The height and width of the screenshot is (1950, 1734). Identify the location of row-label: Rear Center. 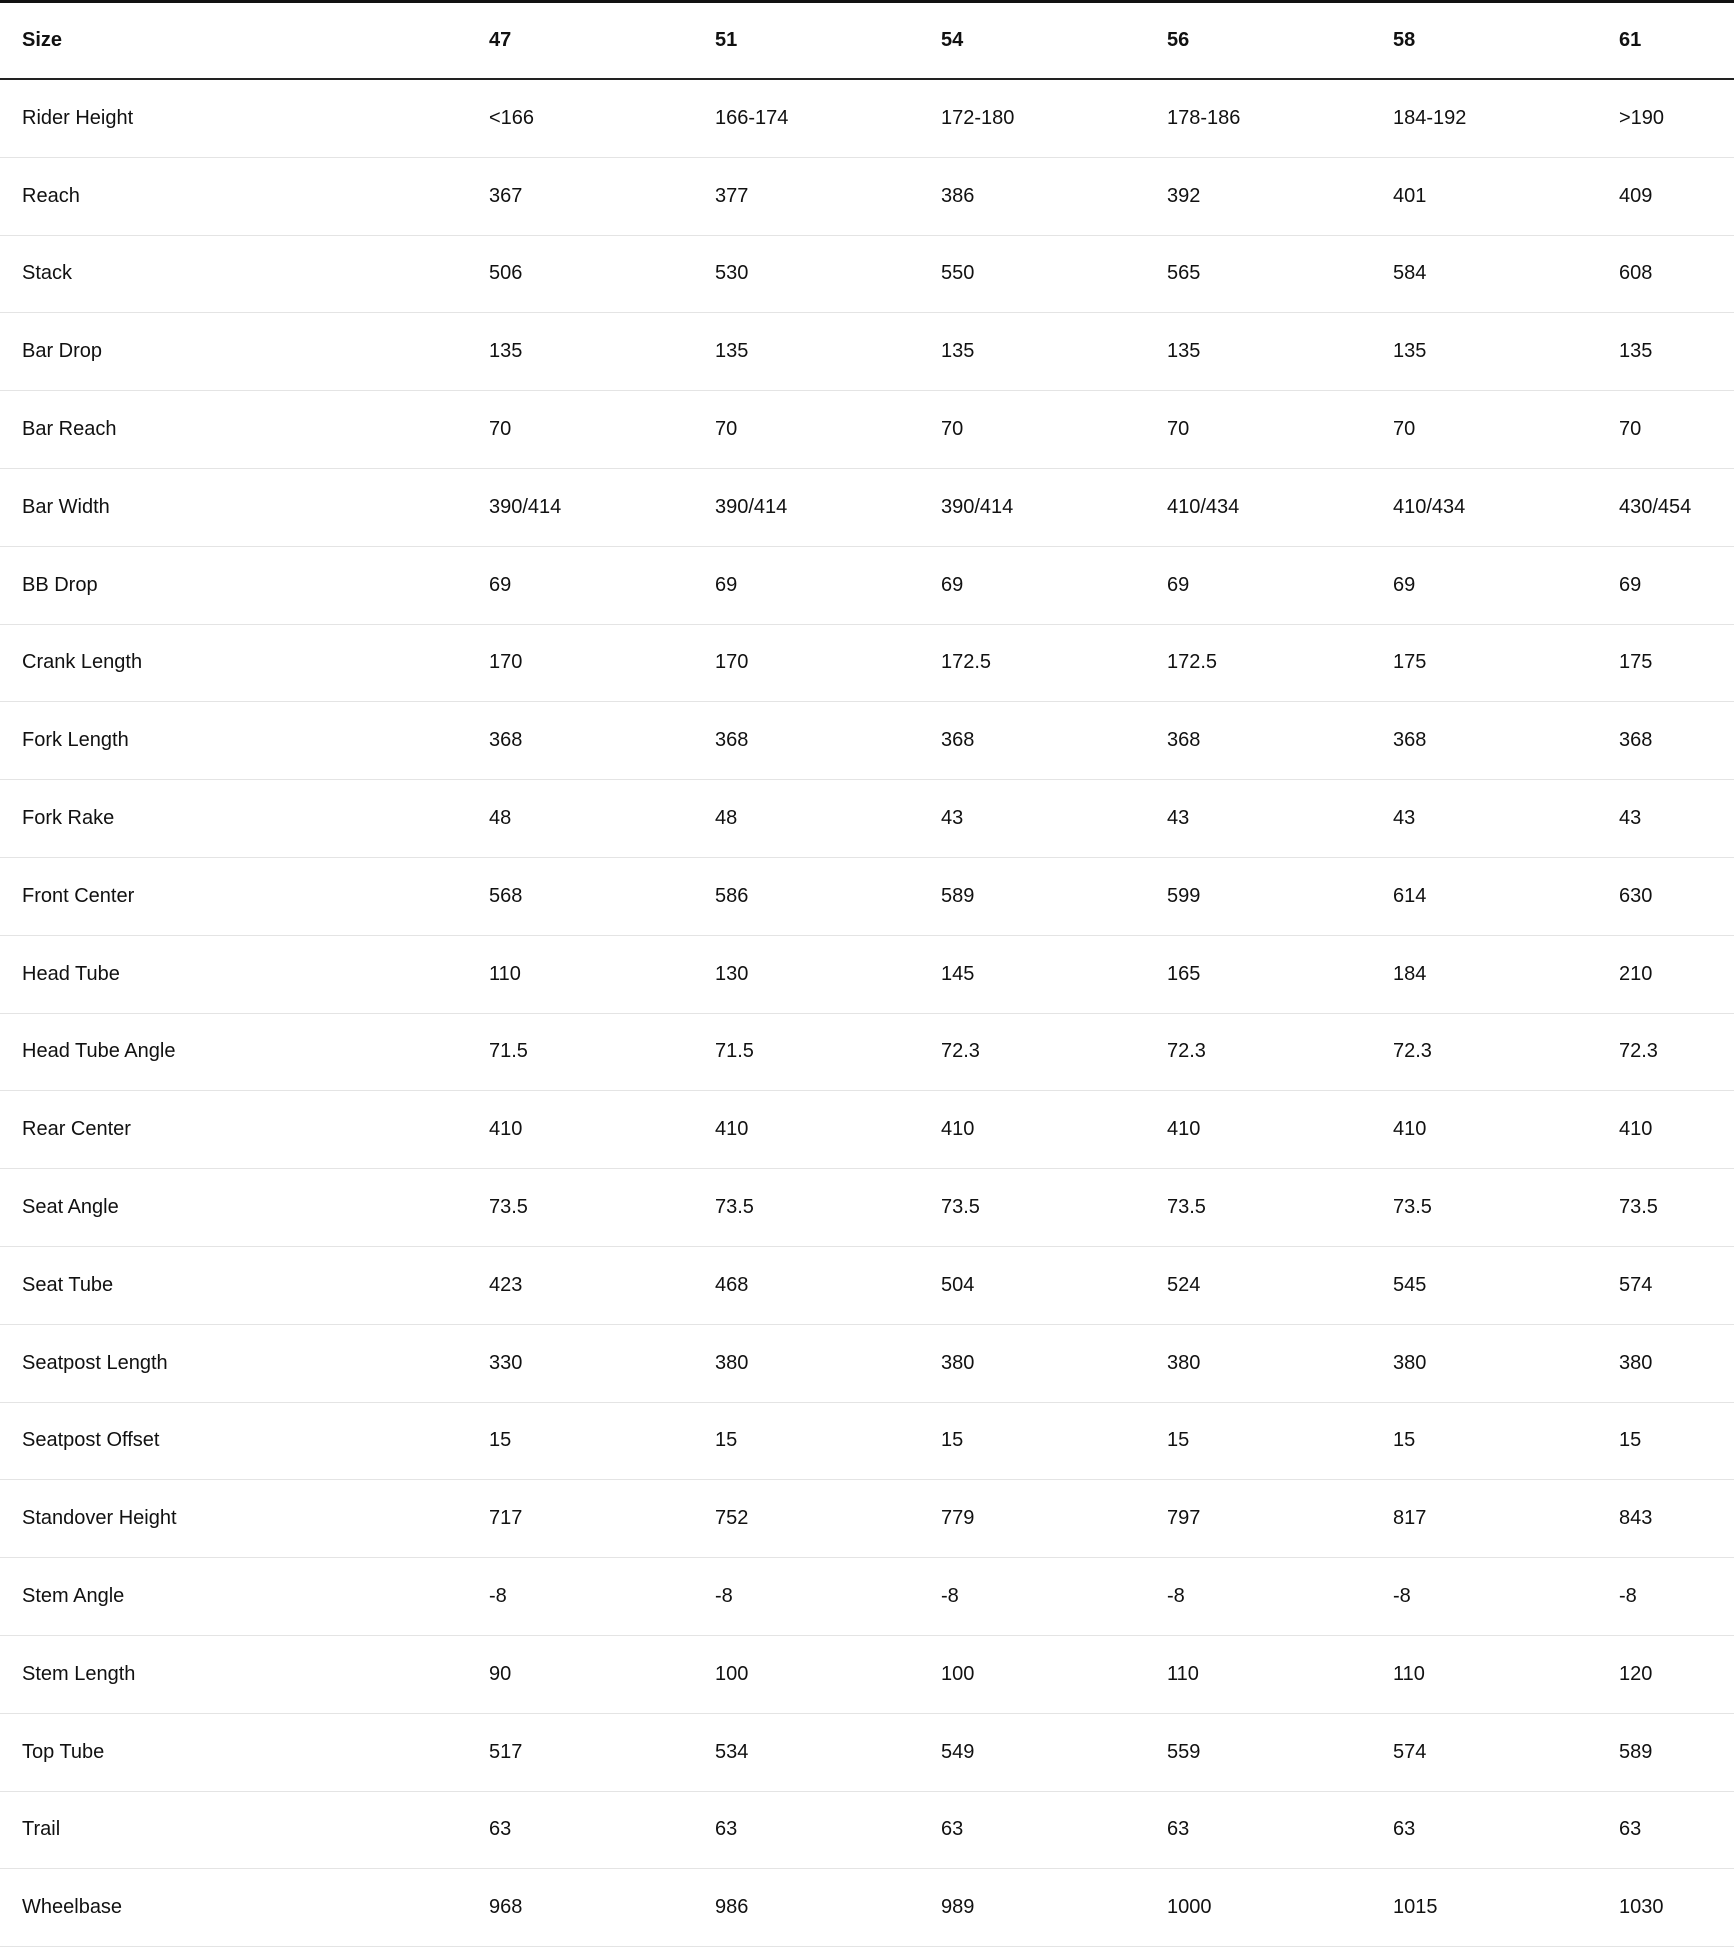
(76, 1129).